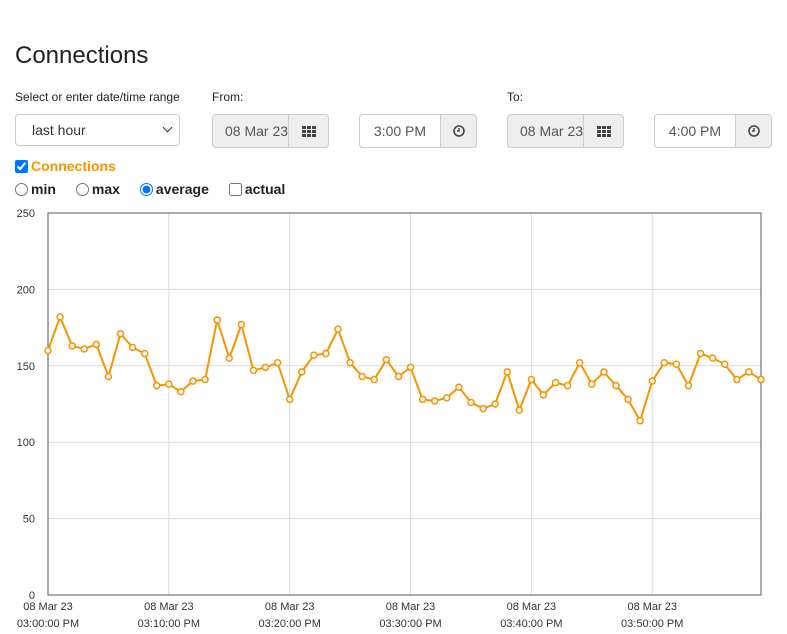 Image resolution: width=787 pixels, height=634 pixels. What do you see at coordinates (250, 131) in the screenshot?
I see `from-date-input: 08 Mar 23` at bounding box center [250, 131].